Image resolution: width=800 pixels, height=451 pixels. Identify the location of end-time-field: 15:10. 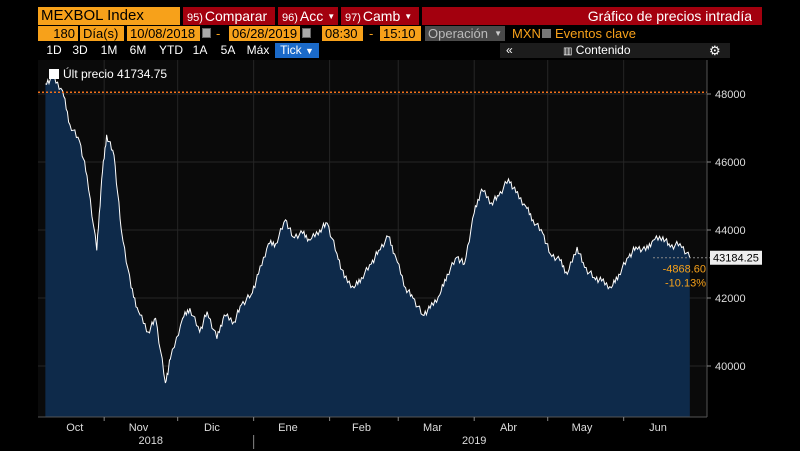
(400, 33).